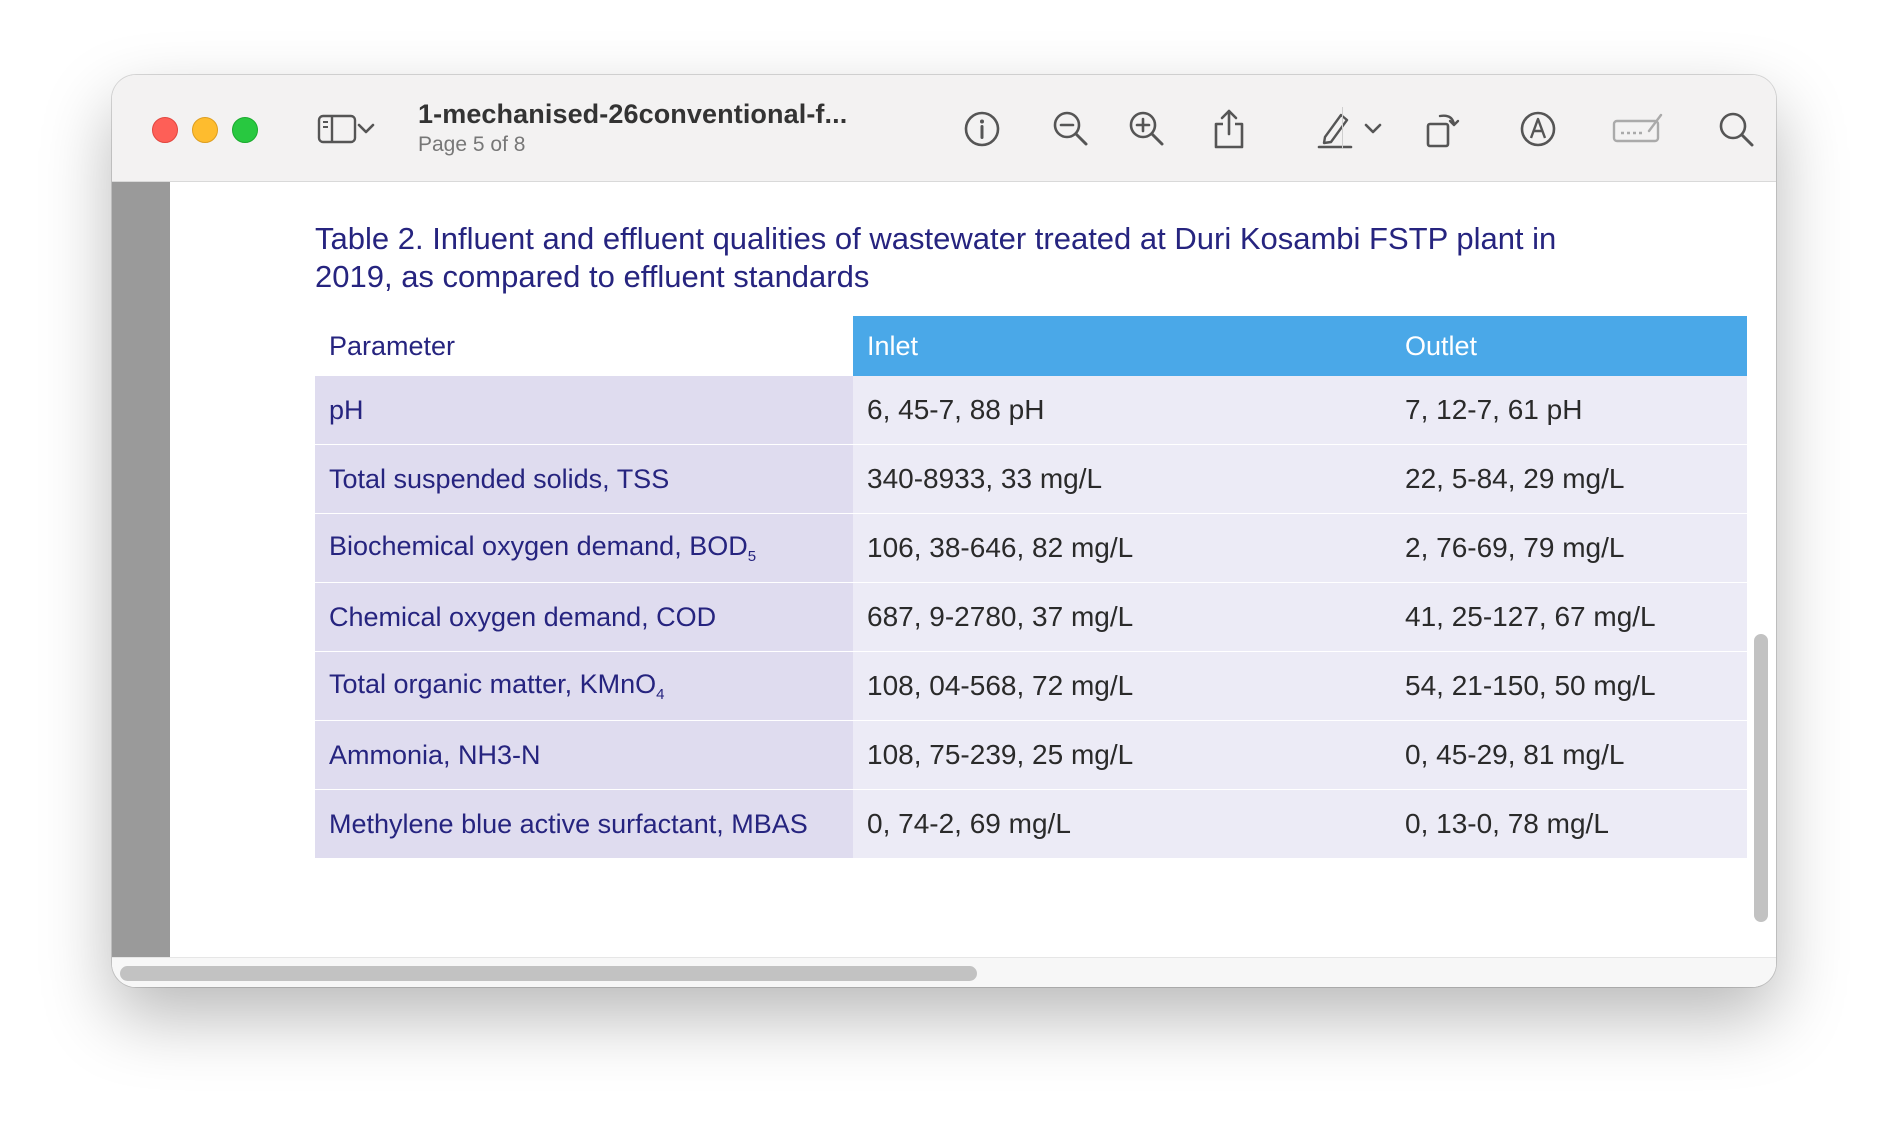 The image size is (1888, 1136). I want to click on rotate-icon, so click(1443, 131).